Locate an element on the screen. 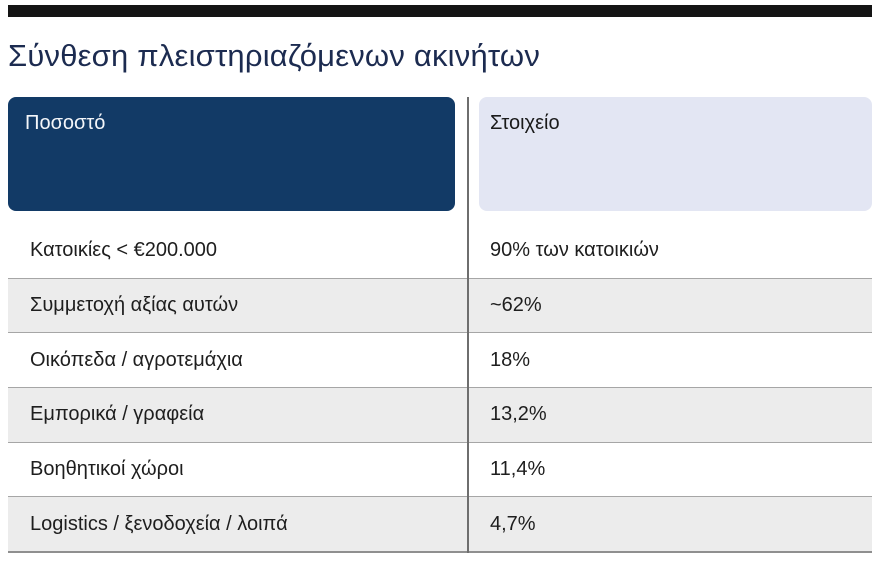 The image size is (880, 579). table-row: Κατοικίες < €200.000 90% των κατοικιών is located at coordinates (440, 251).